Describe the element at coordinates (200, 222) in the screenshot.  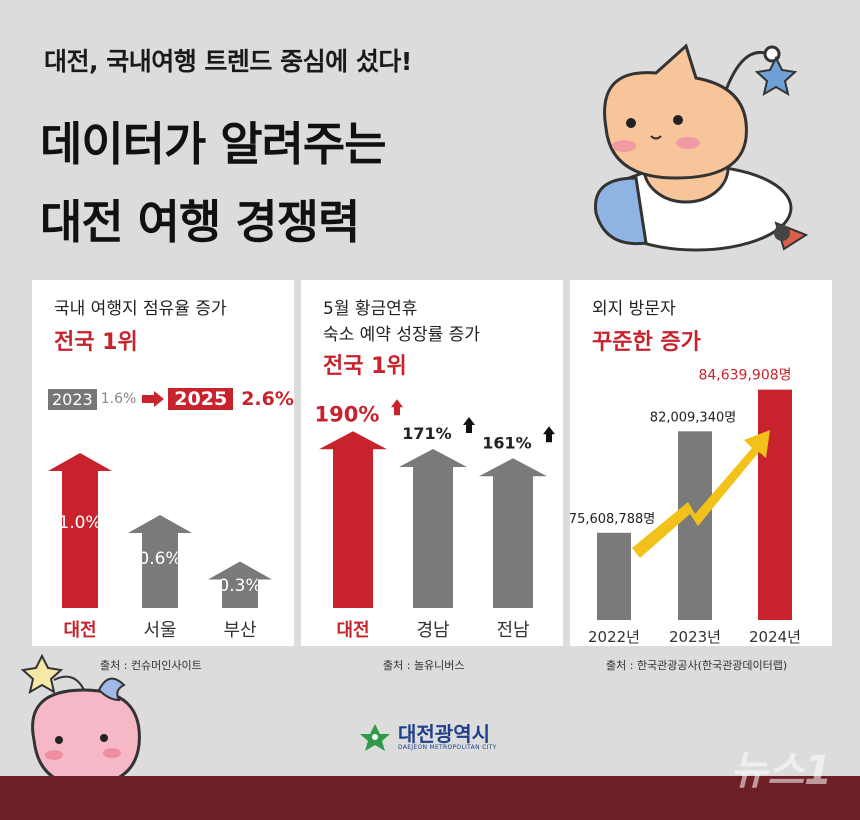
I see `title-line-2: 대전 여행 경쟁력` at that location.